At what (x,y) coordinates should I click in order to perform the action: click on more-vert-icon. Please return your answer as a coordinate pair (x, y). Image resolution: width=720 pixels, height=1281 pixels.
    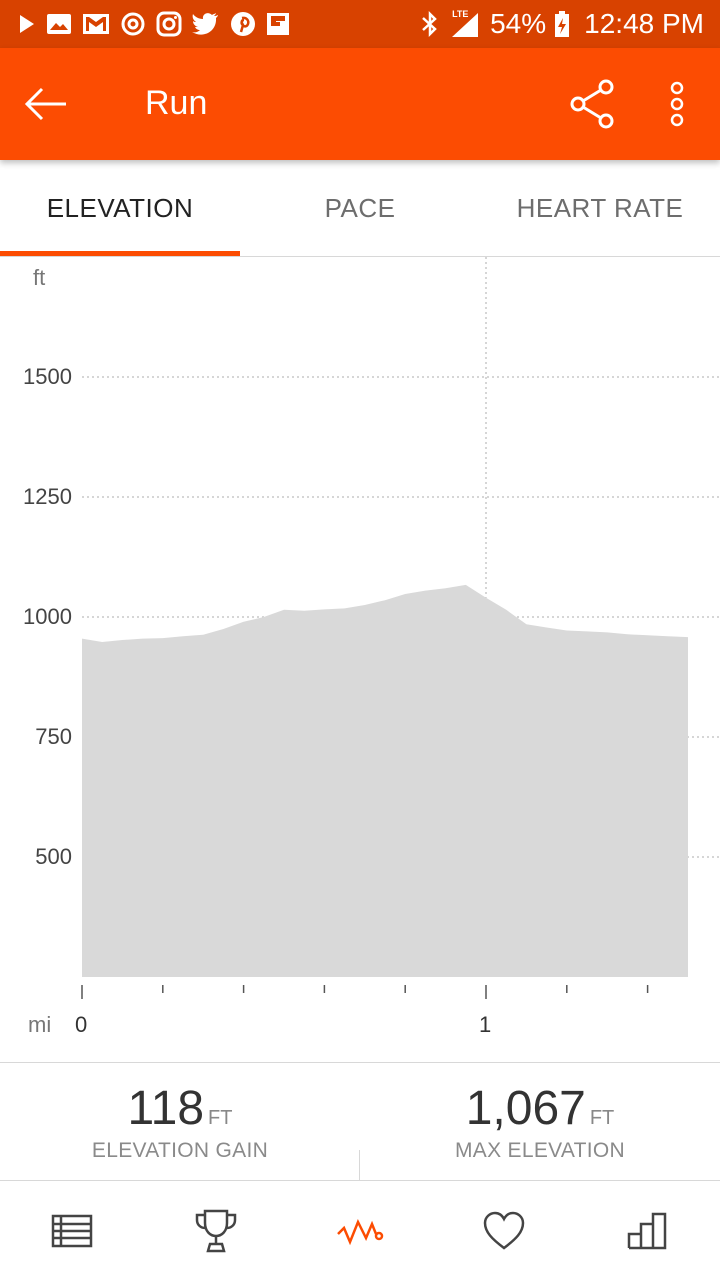
    Looking at the image, I should click on (677, 104).